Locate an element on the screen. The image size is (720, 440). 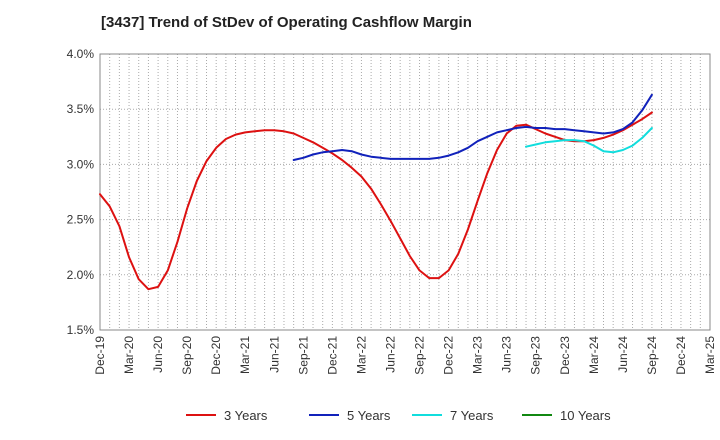
x-tick-label: Dec-24 is located at coordinates (681, 355).